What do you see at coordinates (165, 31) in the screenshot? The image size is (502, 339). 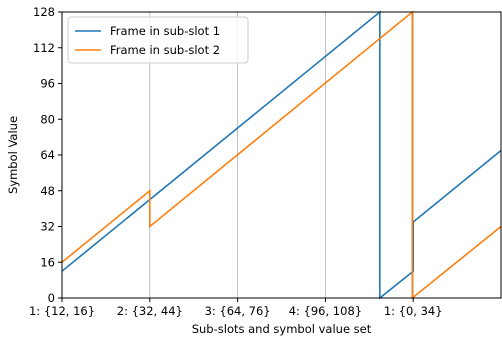 I see `legend-label-1: Frame in sub-slot 1` at bounding box center [165, 31].